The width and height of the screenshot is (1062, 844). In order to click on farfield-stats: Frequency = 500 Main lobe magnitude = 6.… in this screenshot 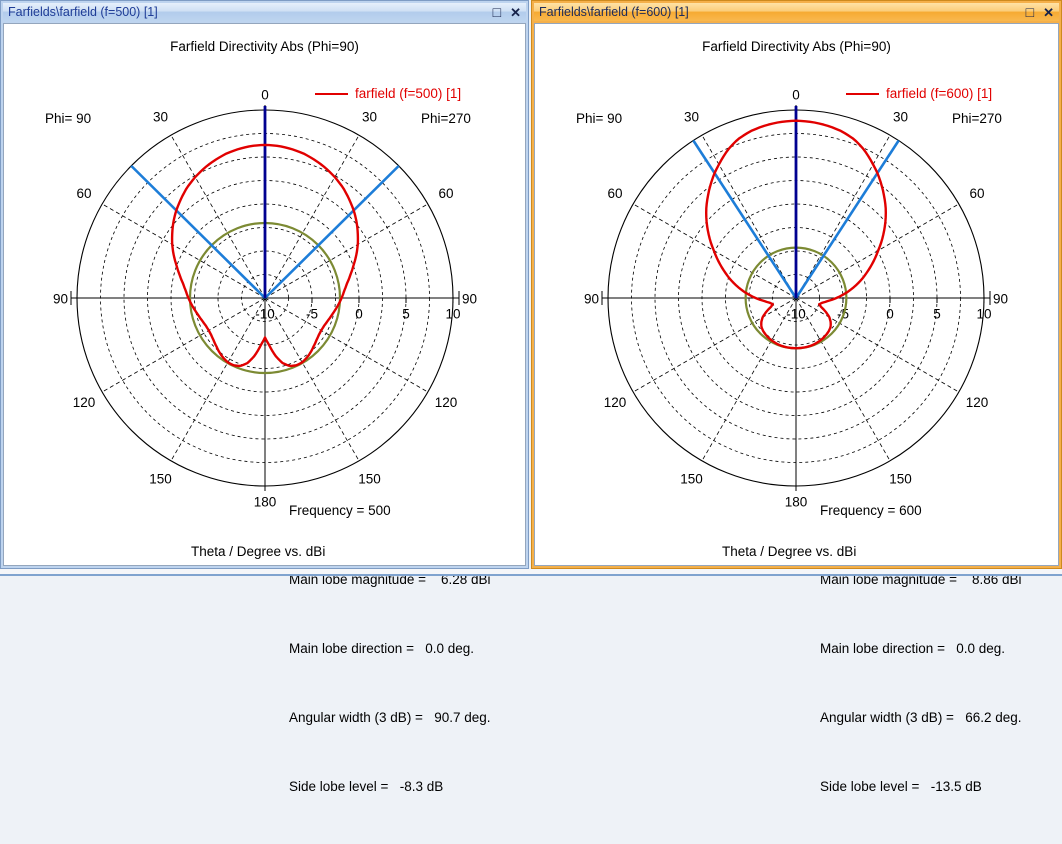, I will do `click(390, 648)`.